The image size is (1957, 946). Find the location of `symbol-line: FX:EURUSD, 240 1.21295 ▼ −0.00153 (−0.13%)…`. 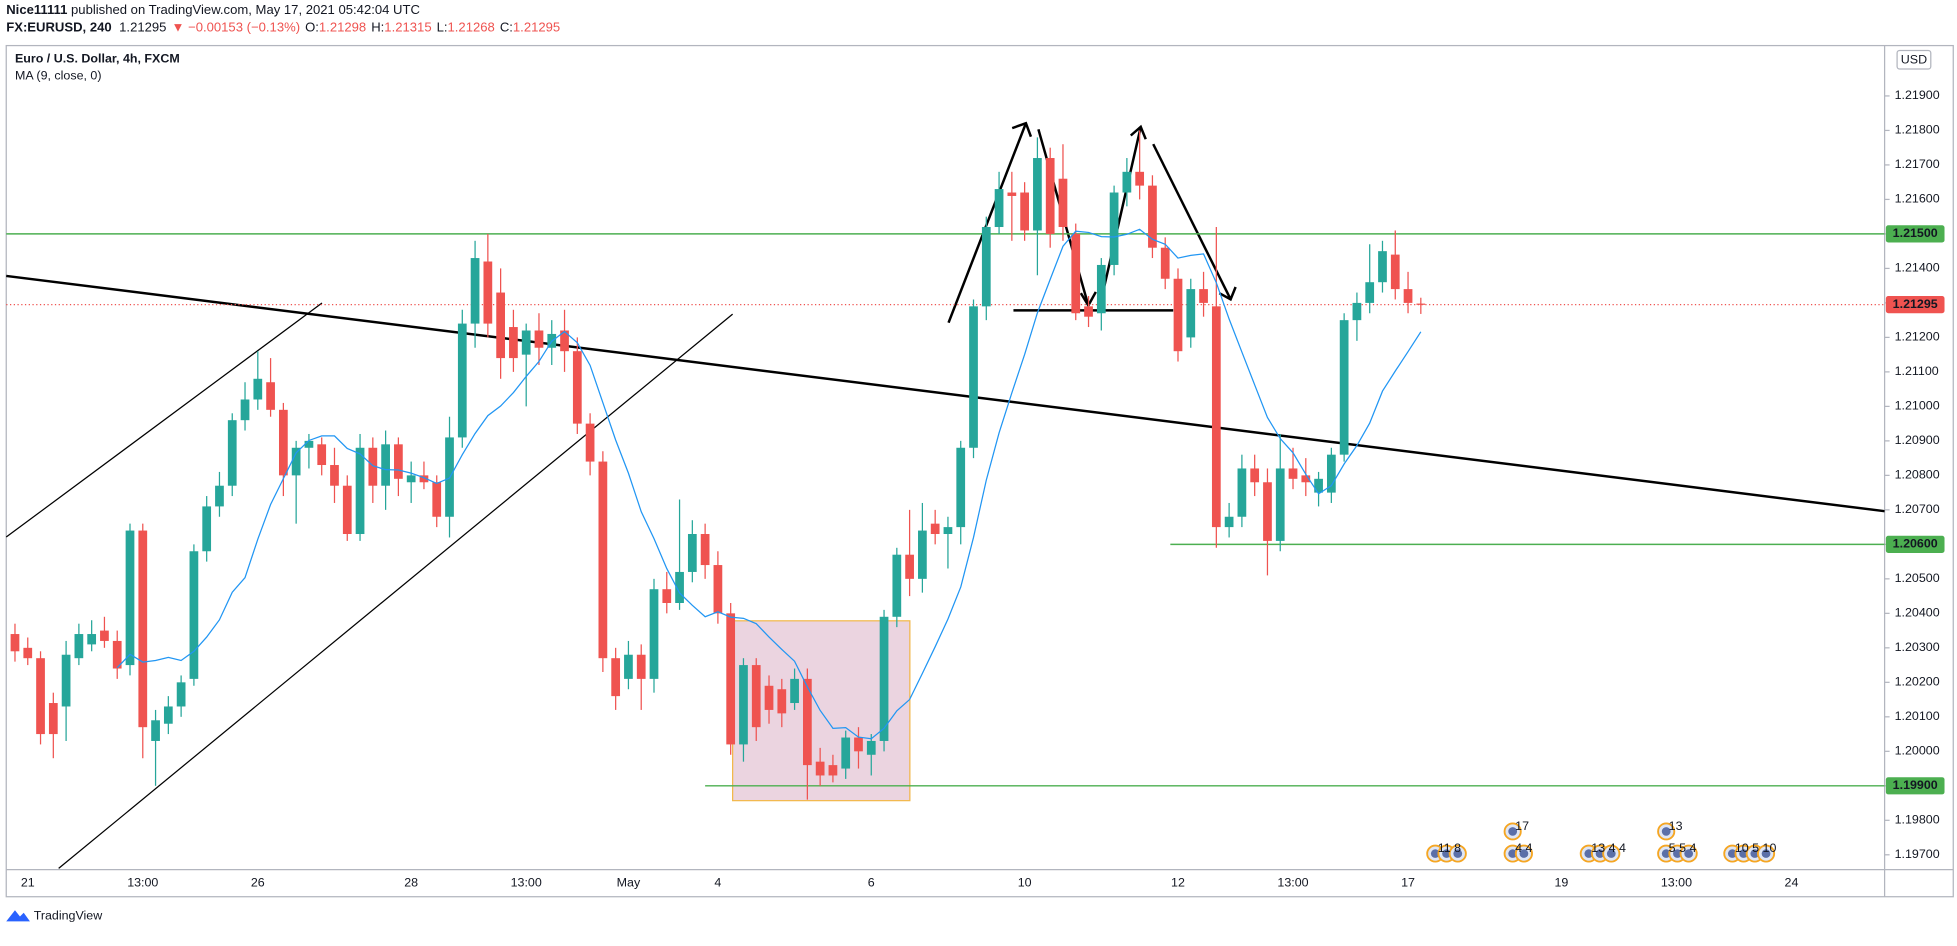

symbol-line: FX:EURUSD, 240 1.21295 ▼ −0.00153 (−0.13%)… is located at coordinates (283, 27).